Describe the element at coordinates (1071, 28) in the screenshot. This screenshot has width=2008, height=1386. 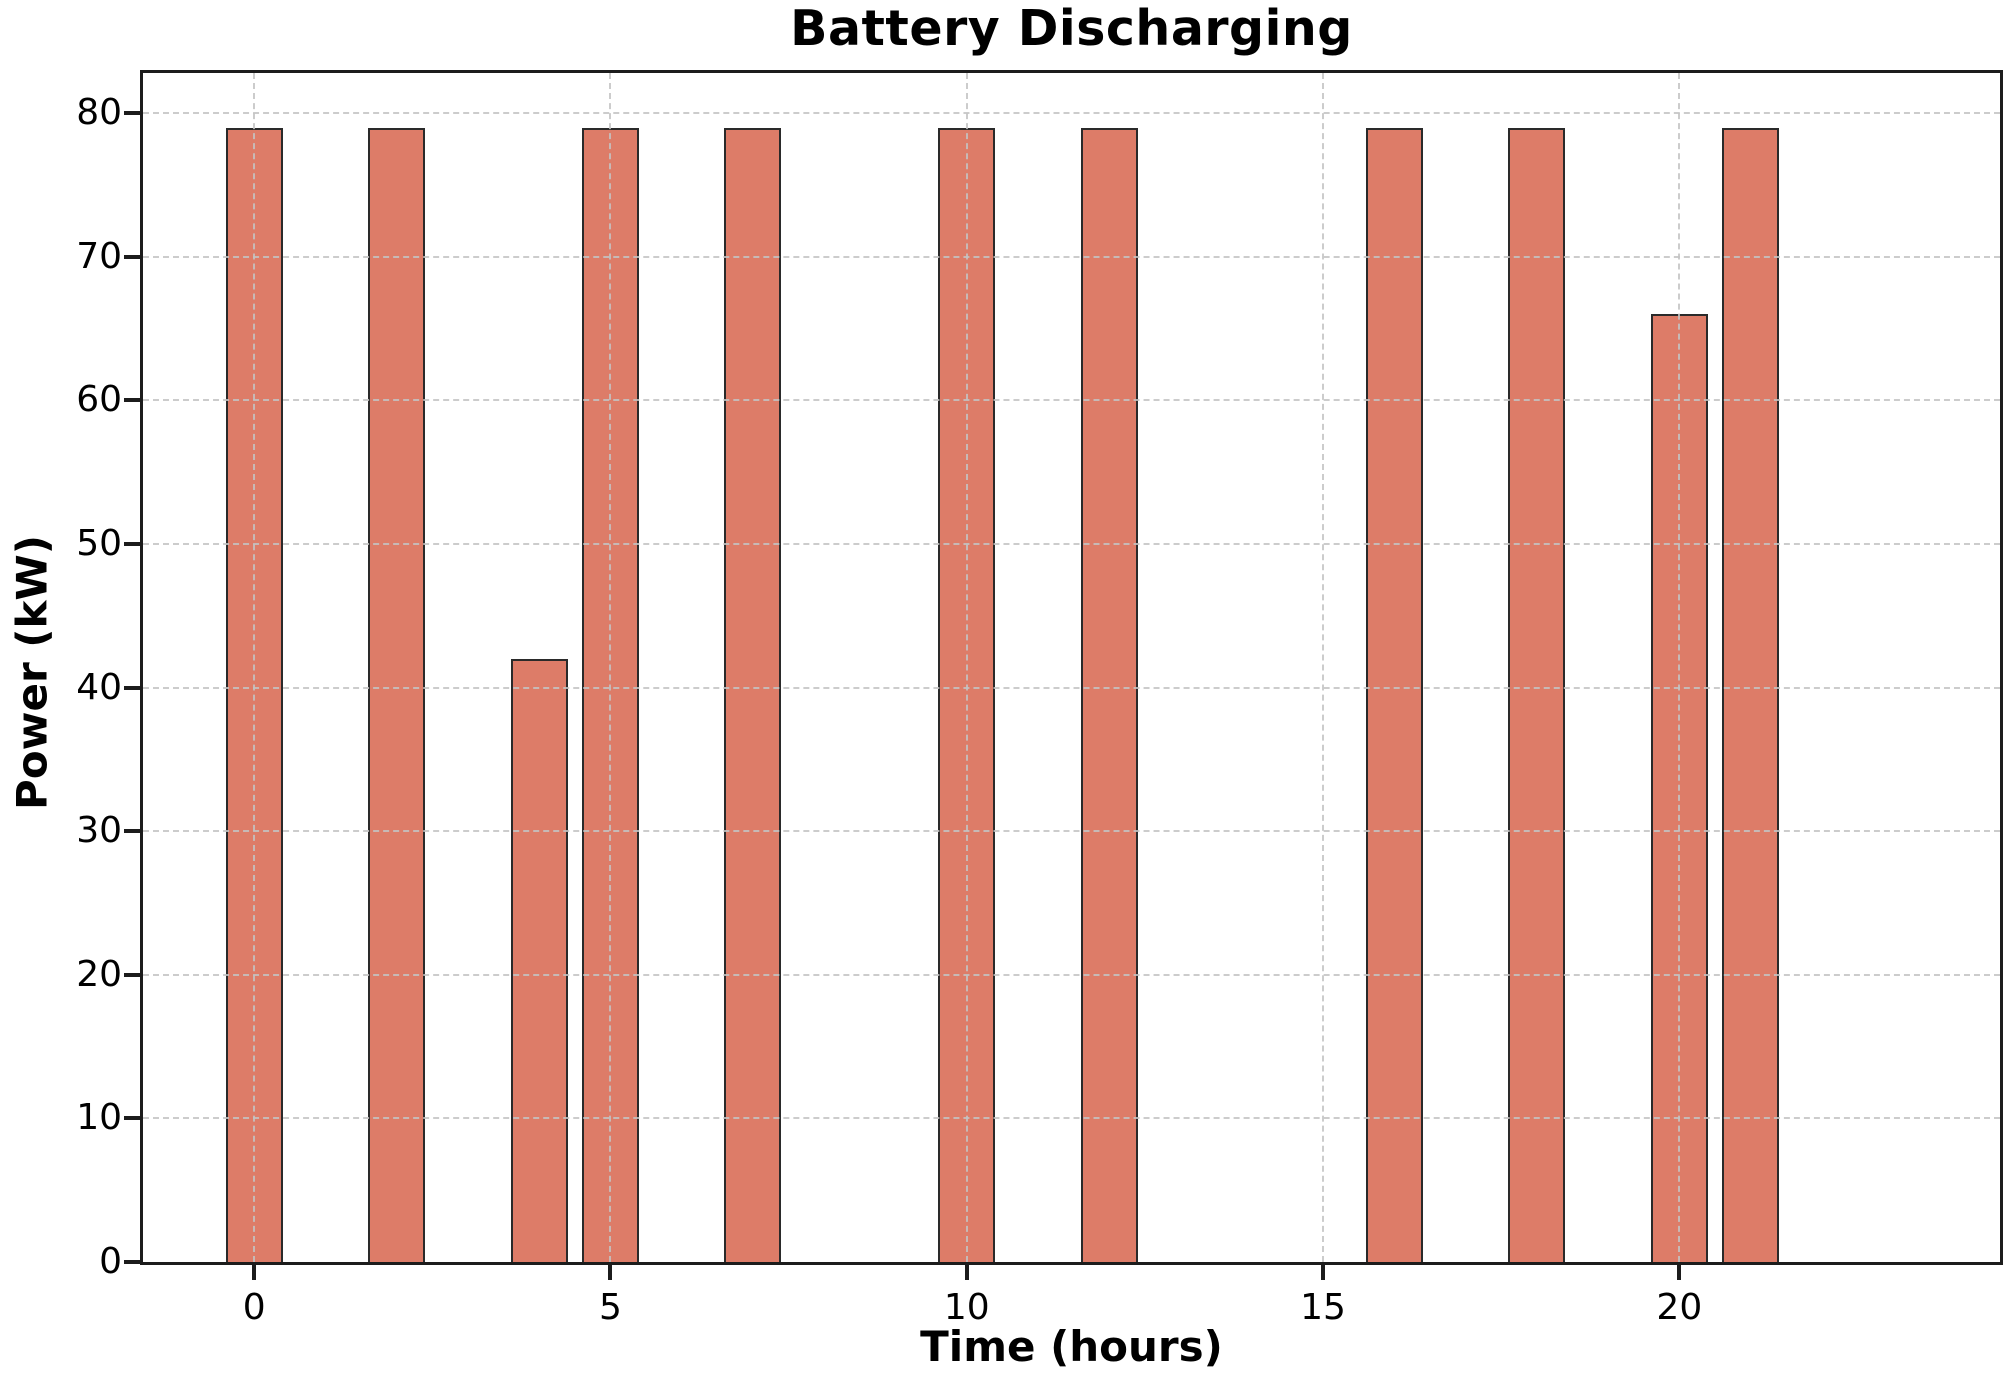
I see `chart-title: Battery Discharging` at that location.